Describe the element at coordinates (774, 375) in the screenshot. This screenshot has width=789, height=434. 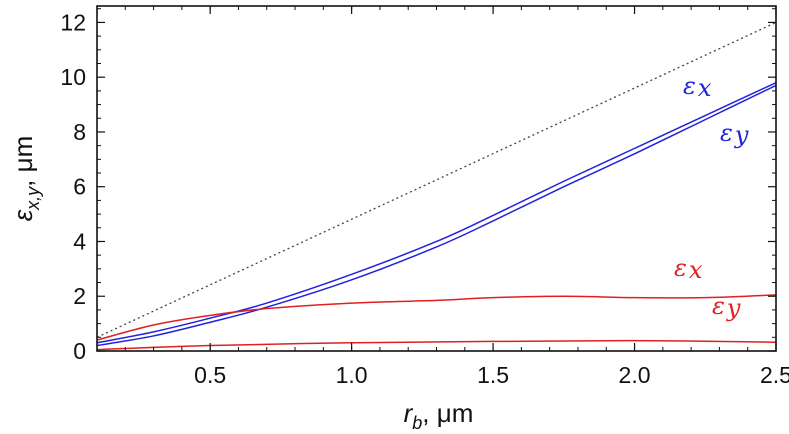
I see `x-tick-label: 2.5` at that location.